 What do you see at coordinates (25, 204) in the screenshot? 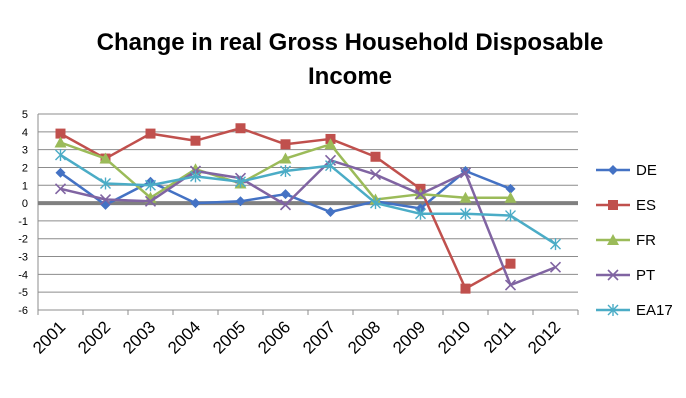
I see `y-tick-label: 0` at bounding box center [25, 204].